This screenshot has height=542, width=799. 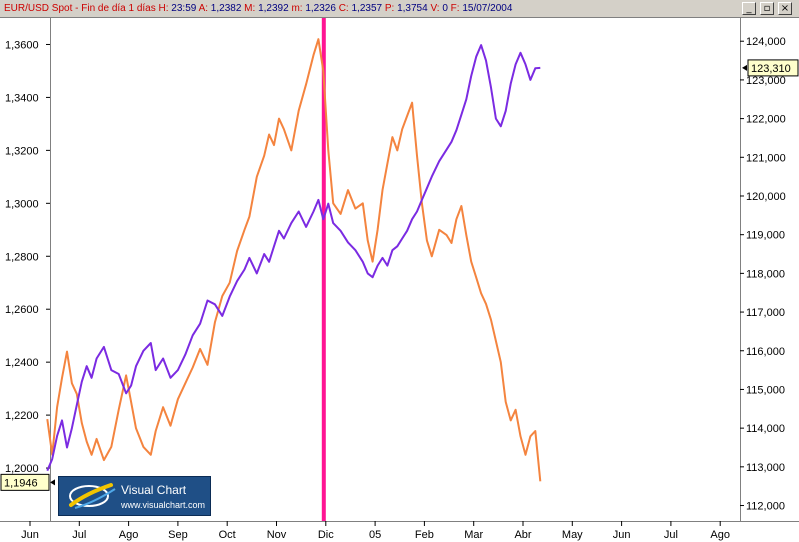 What do you see at coordinates (52, 482) in the screenshot?
I see `left-current-arrow` at bounding box center [52, 482].